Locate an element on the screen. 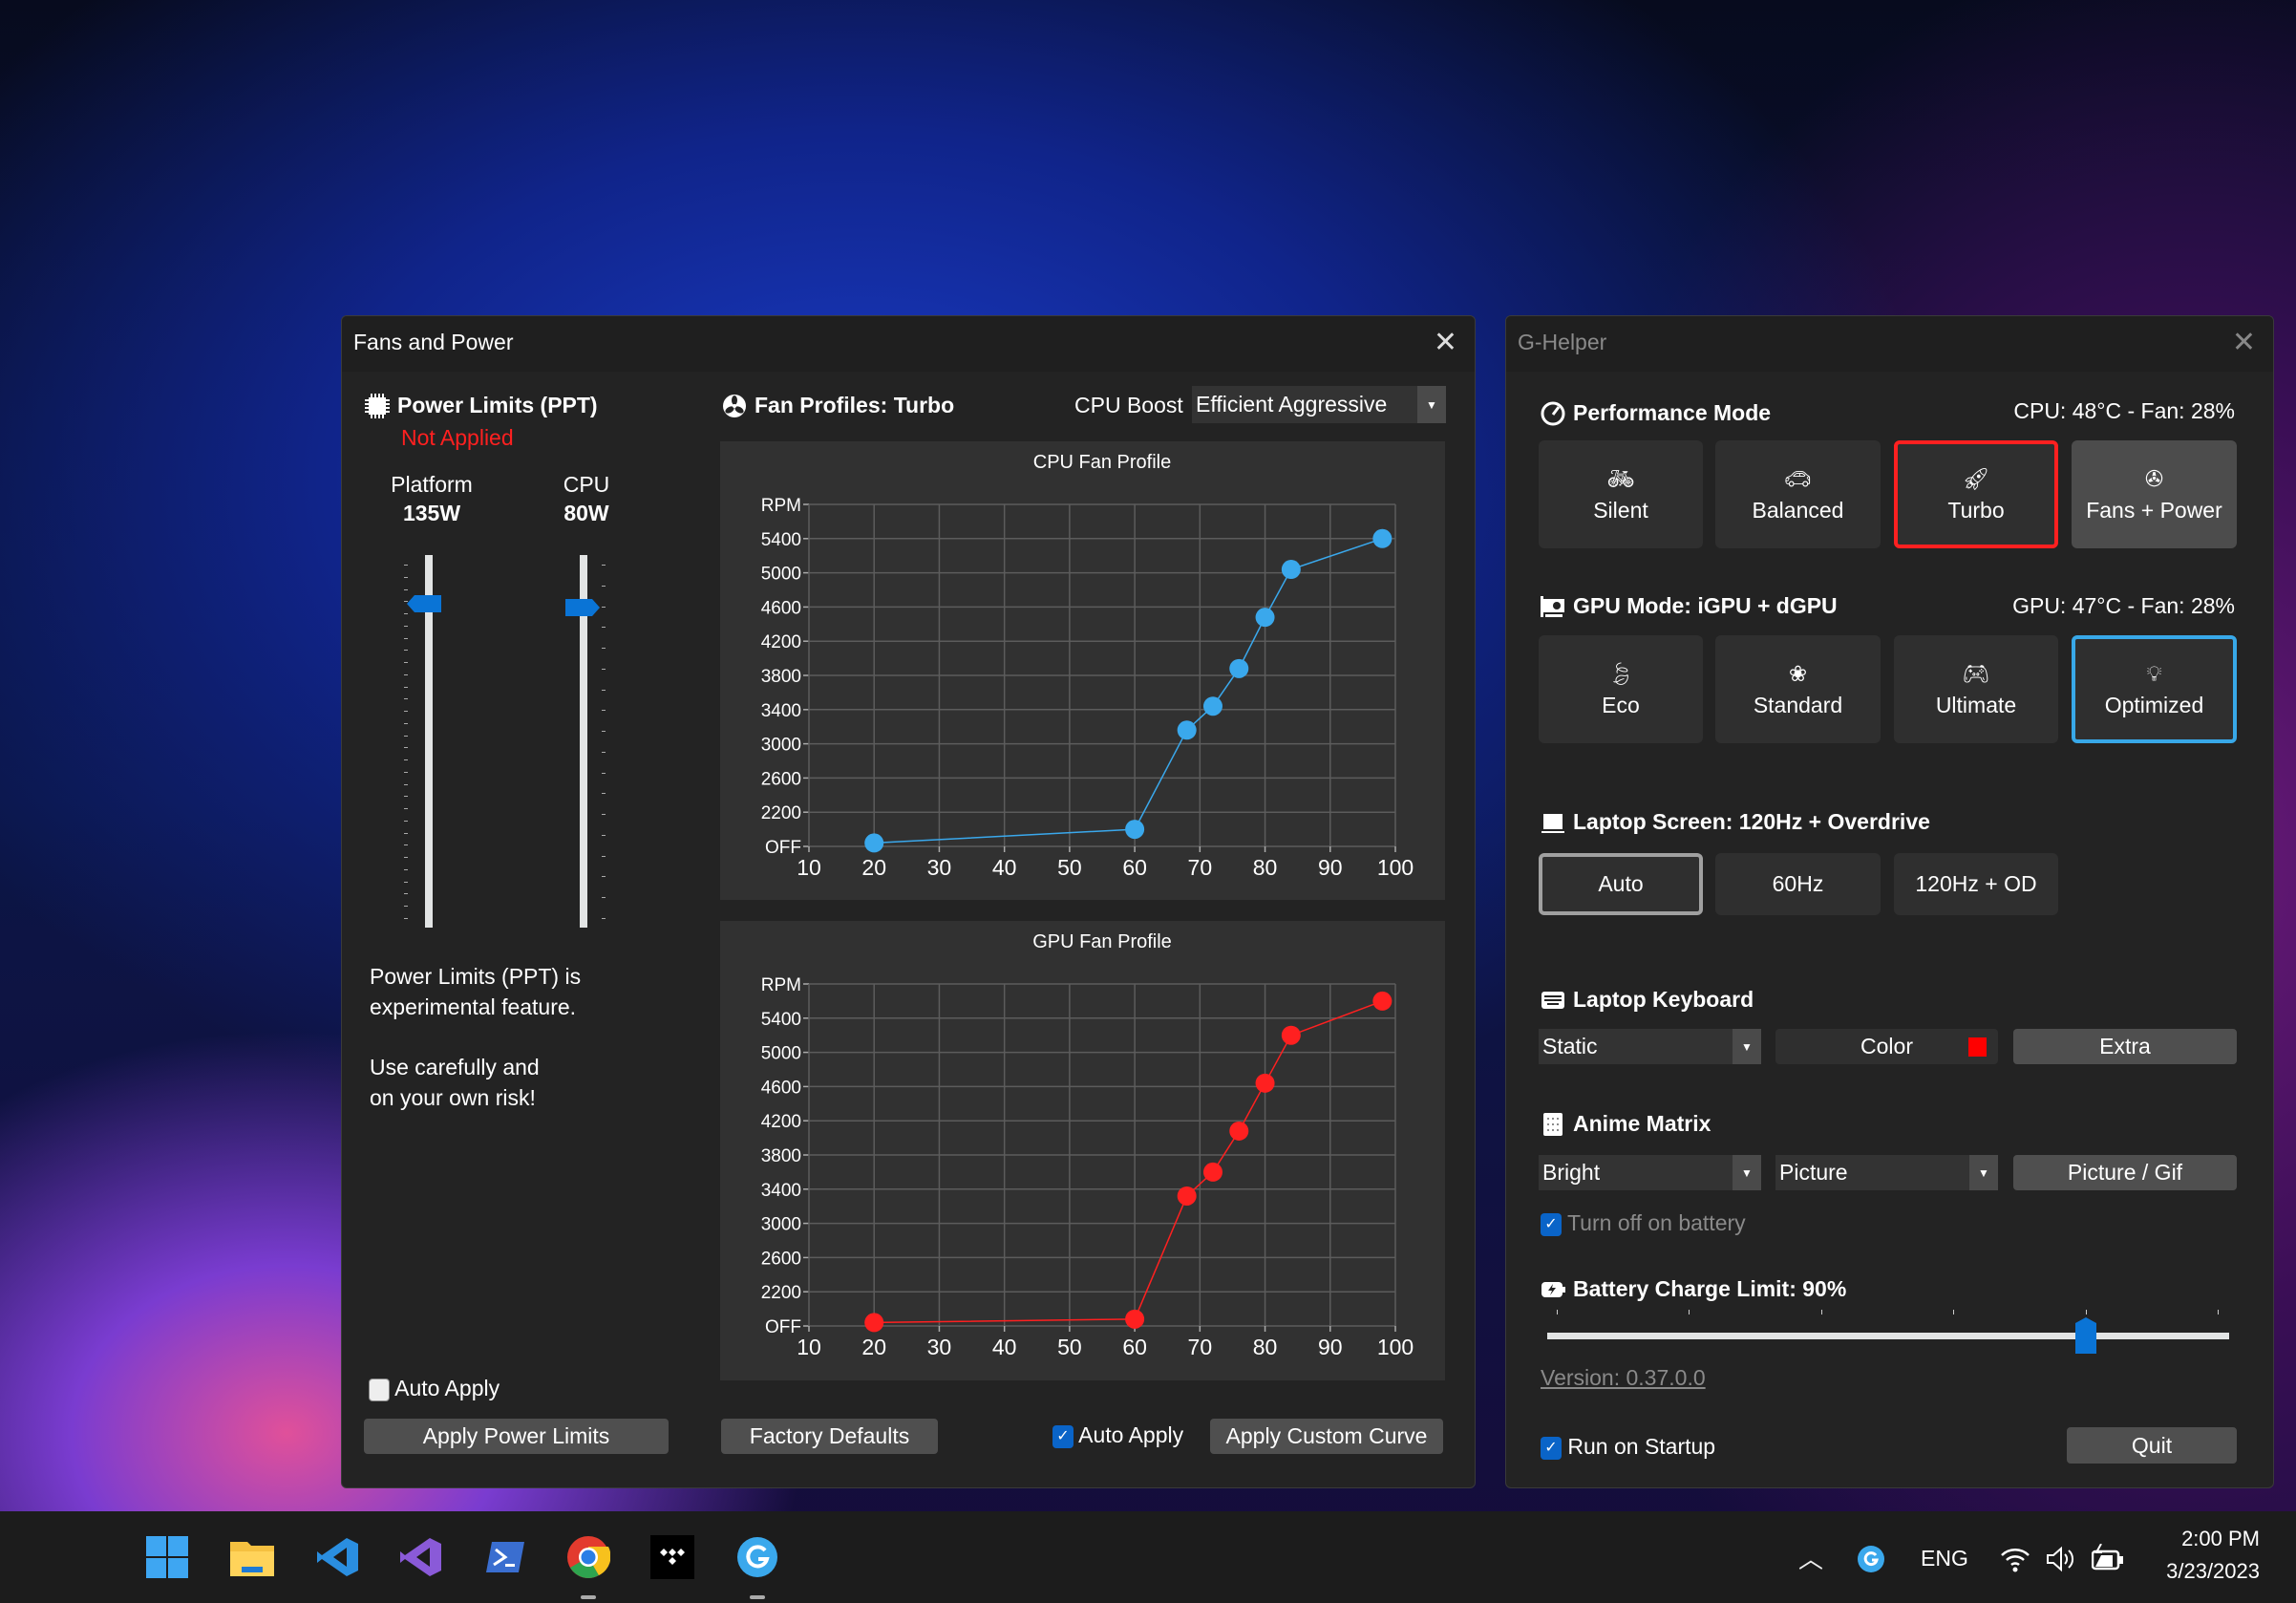 The width and height of the screenshot is (2296, 1603). tidal-icon is located at coordinates (672, 1557).